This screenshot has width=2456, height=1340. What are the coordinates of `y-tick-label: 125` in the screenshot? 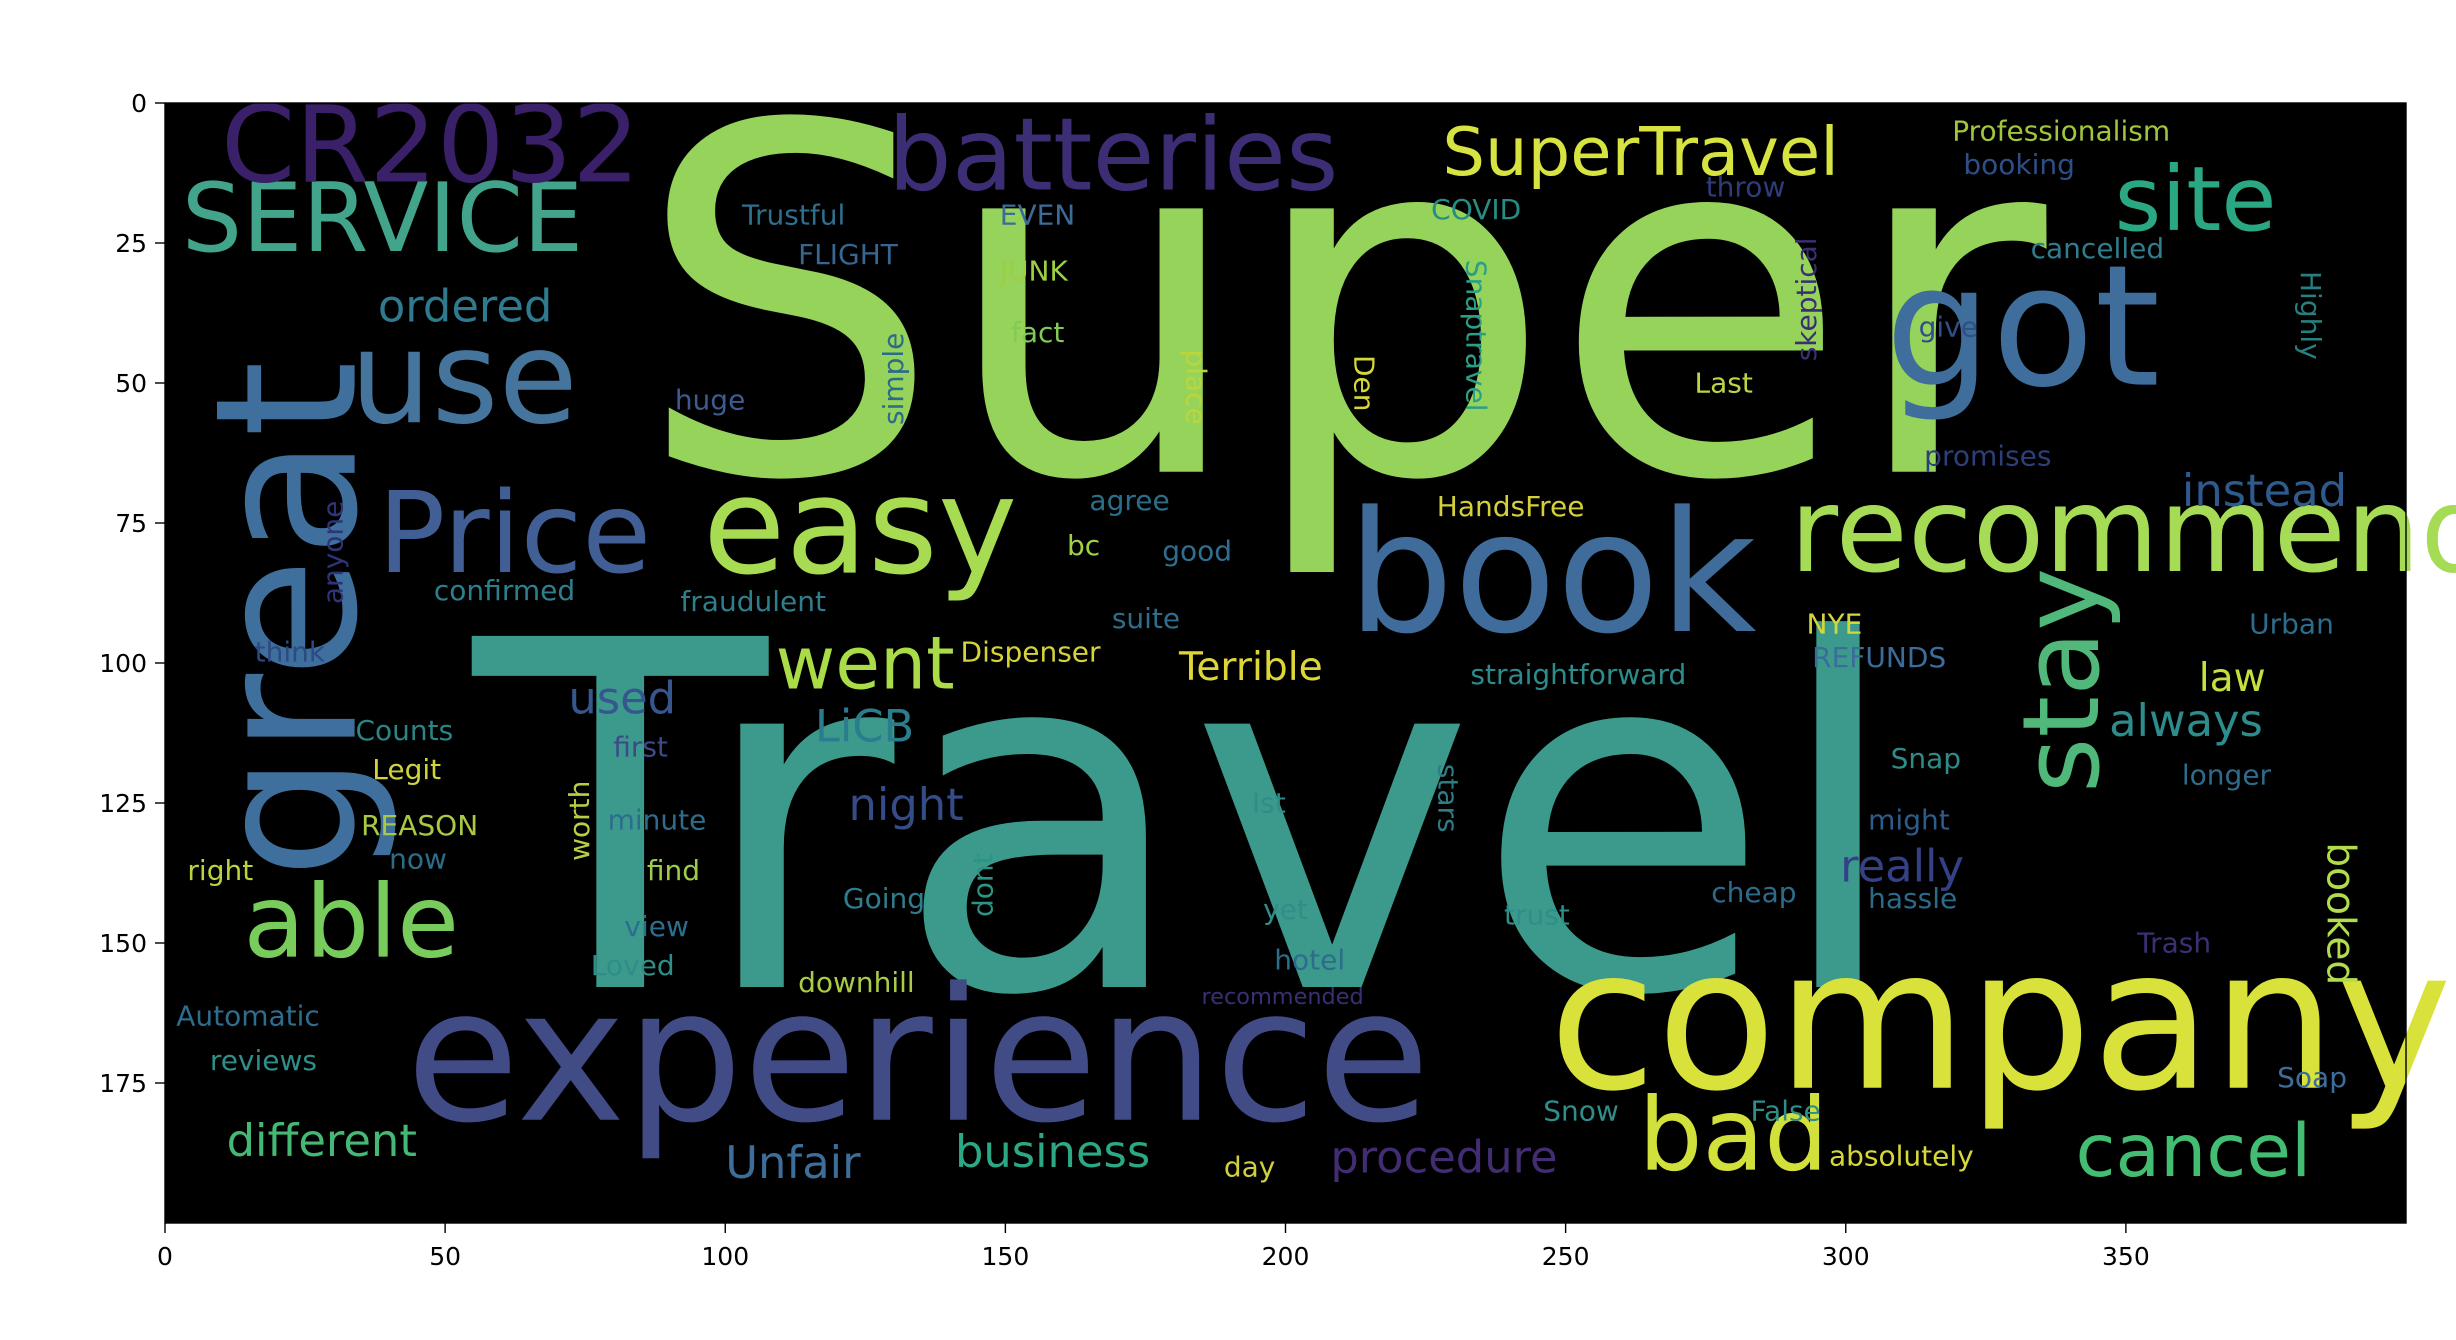 It's located at (123, 803).